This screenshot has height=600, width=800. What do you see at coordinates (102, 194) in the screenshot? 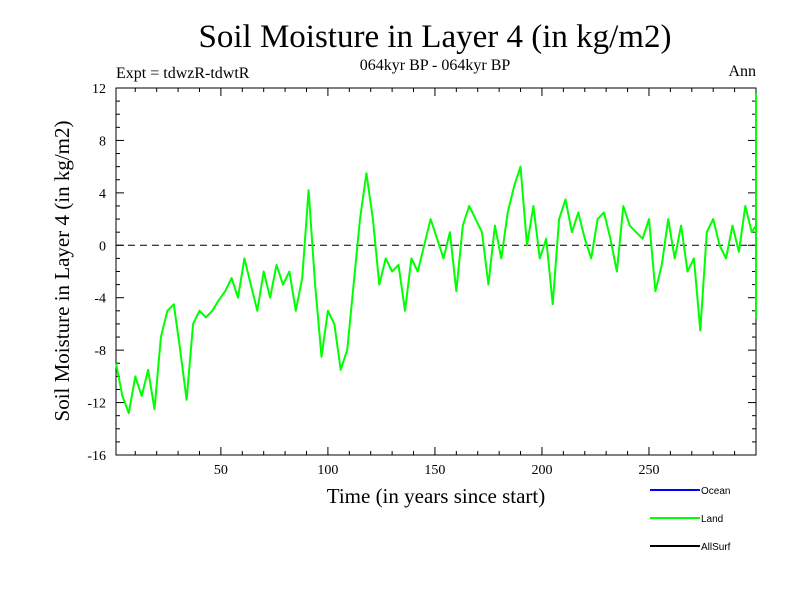
I see `y-tick-label: 4` at bounding box center [102, 194].